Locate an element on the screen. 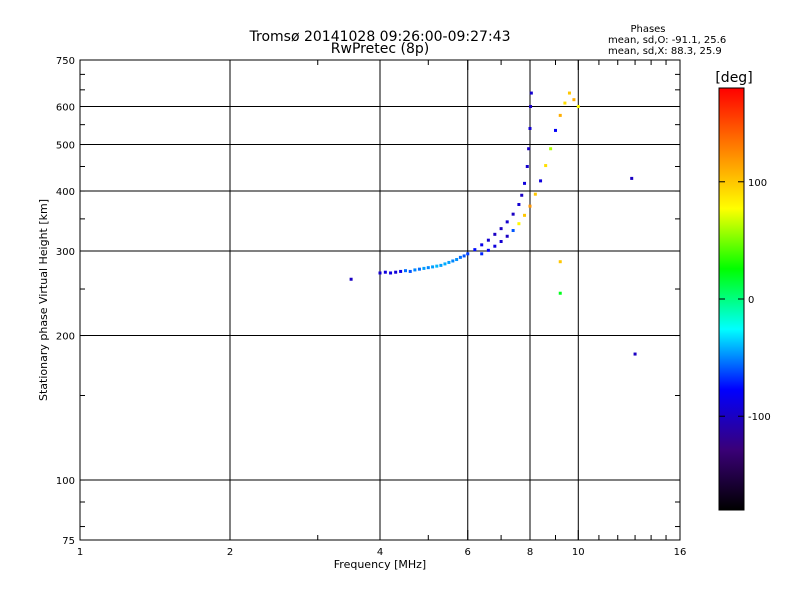 The height and width of the screenshot is (600, 800). chart-title: Tromsø 20141028 09:26:00-09:27:43 is located at coordinates (380, 37).